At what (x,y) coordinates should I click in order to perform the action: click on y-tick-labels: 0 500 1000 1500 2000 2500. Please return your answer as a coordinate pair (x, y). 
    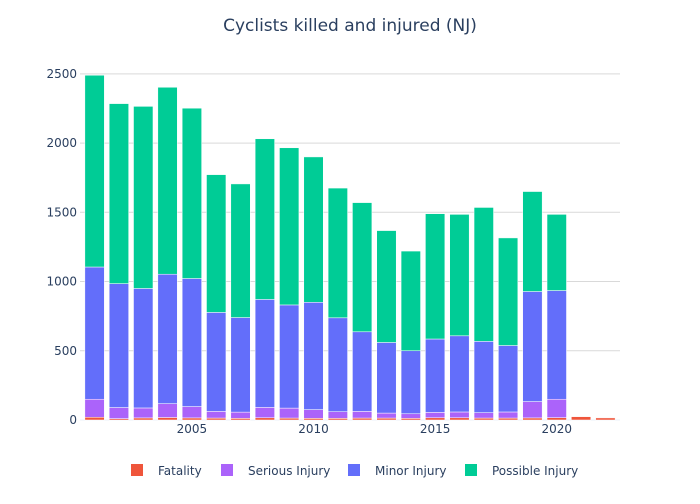
    Looking at the image, I should click on (61, 247).